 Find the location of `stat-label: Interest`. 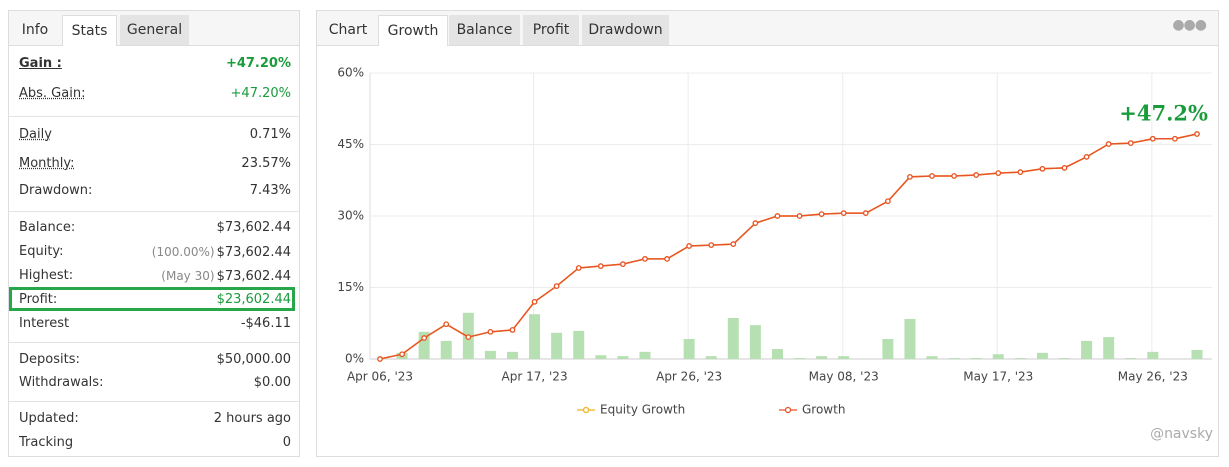

stat-label: Interest is located at coordinates (44, 323).